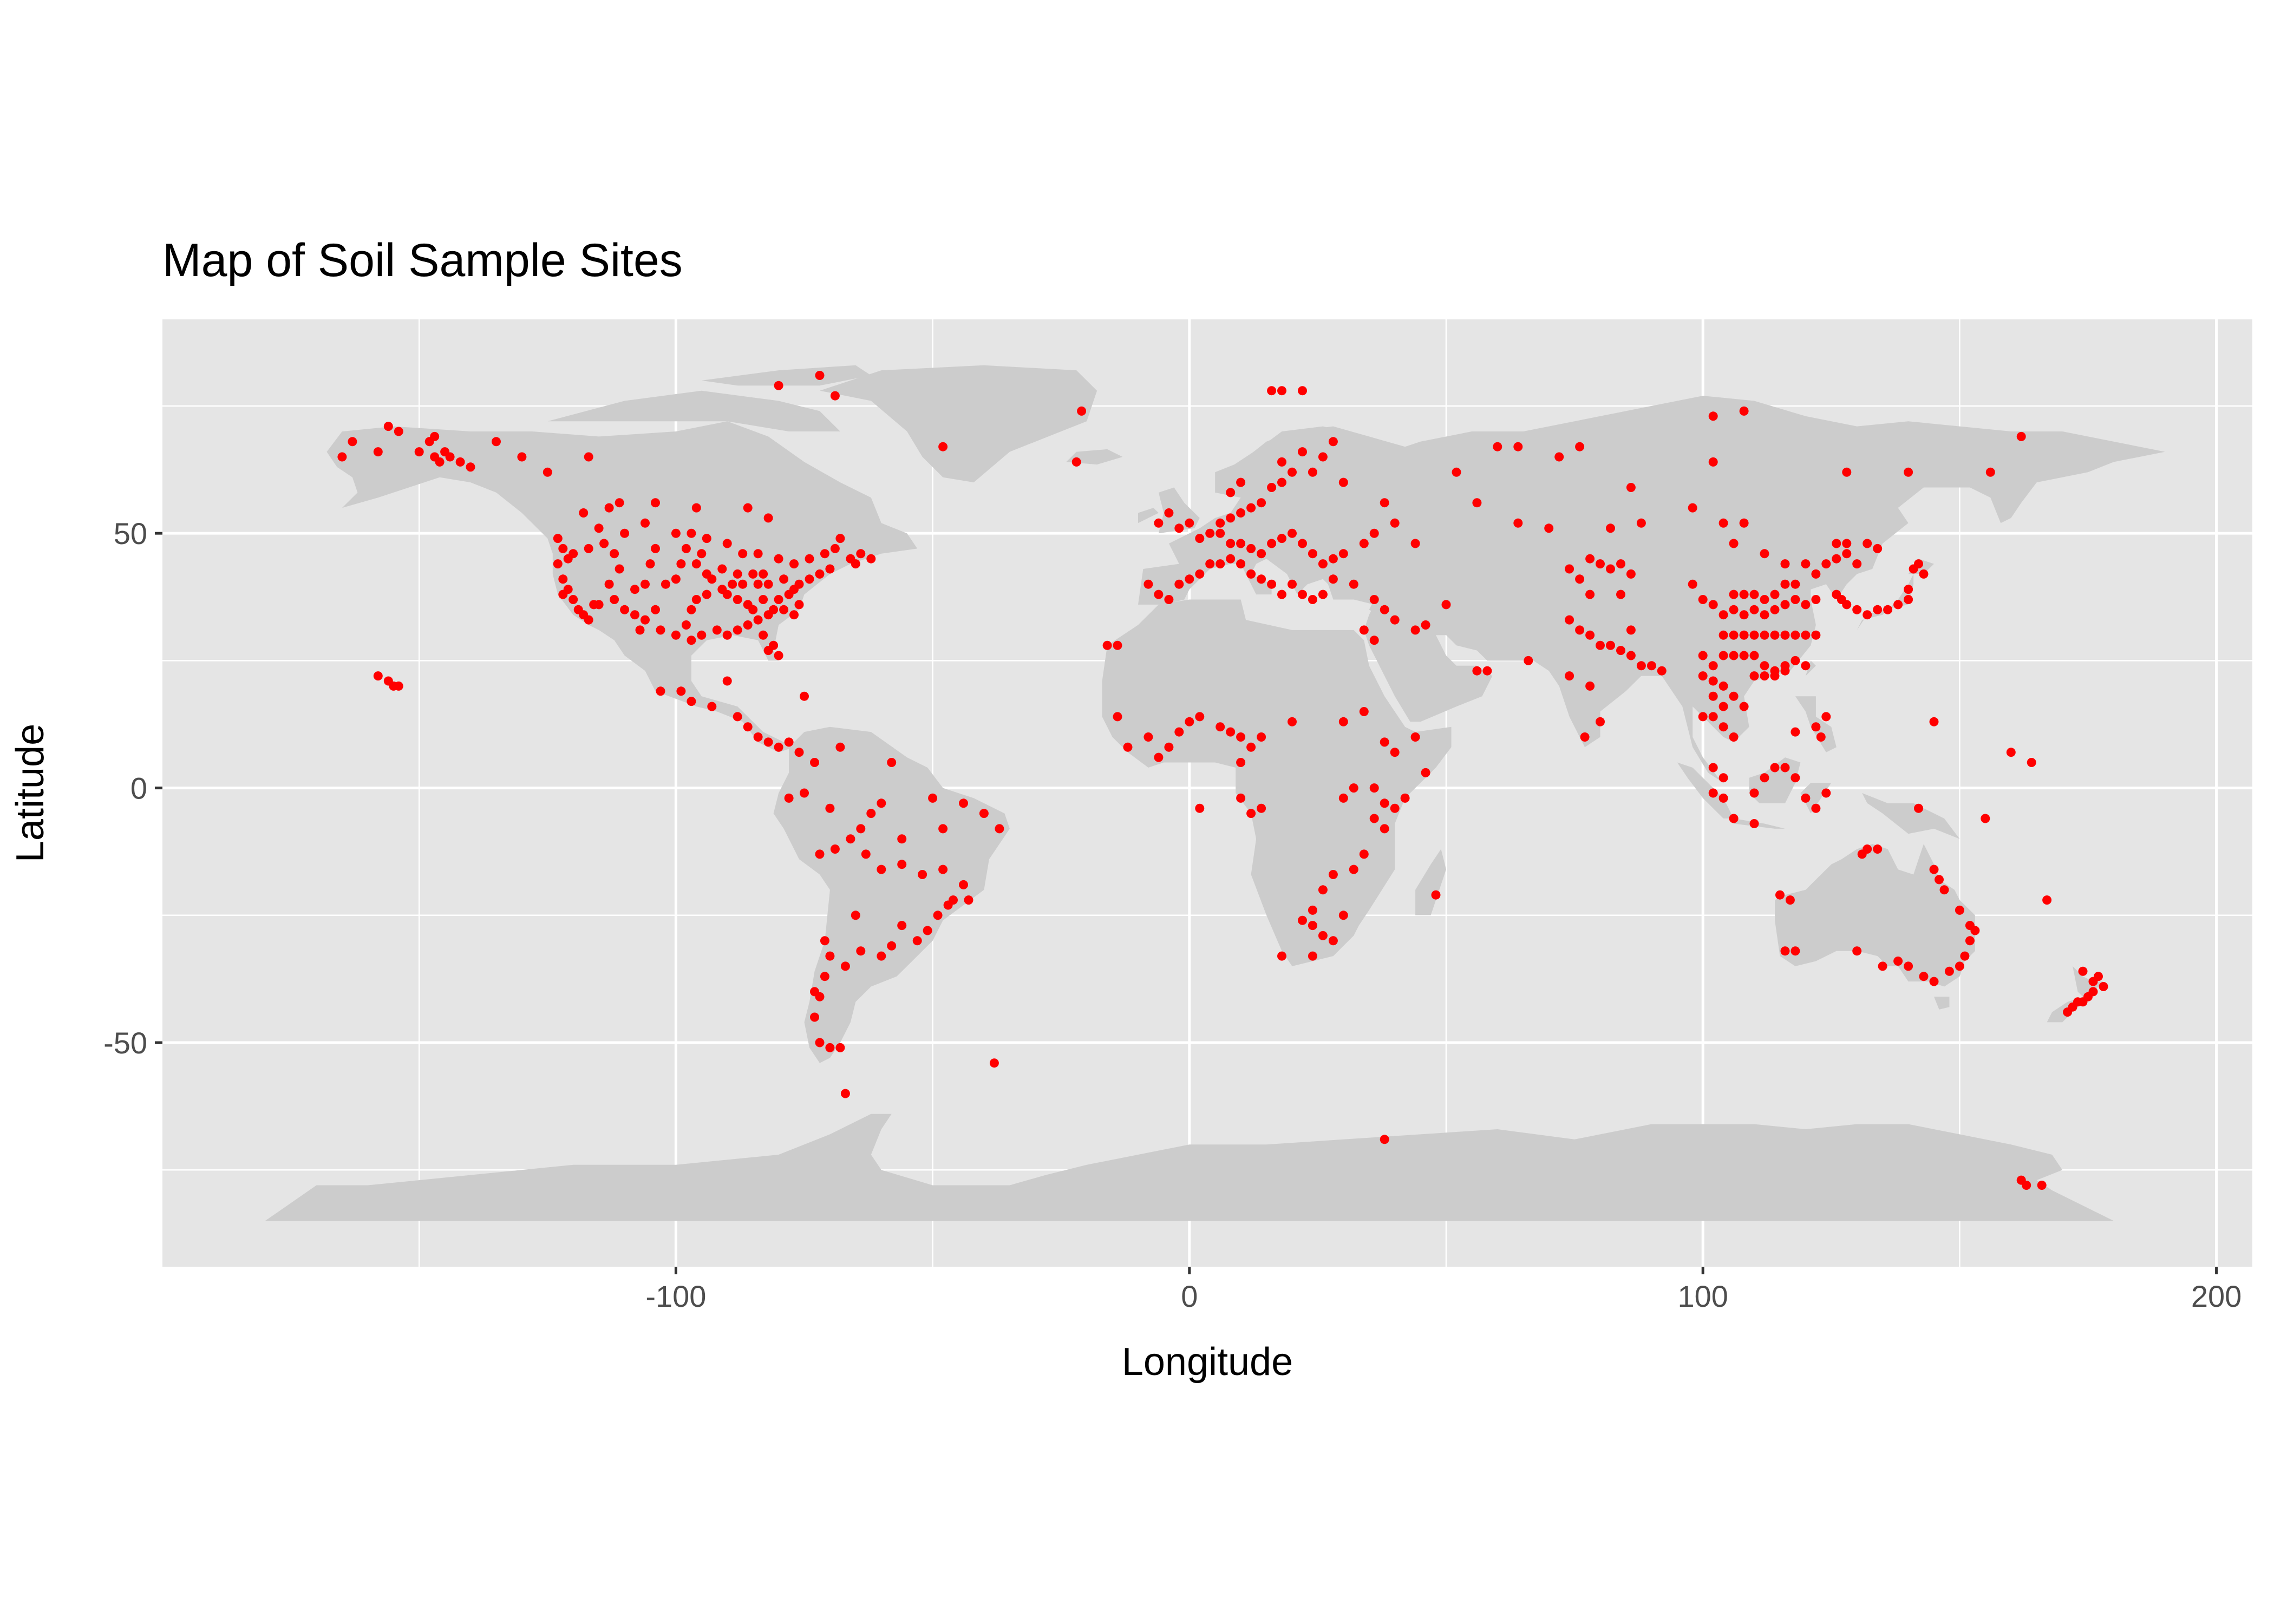 The width and height of the screenshot is (2274, 1624). What do you see at coordinates (1190, 1296) in the screenshot?
I see `x-tick-label: 0` at bounding box center [1190, 1296].